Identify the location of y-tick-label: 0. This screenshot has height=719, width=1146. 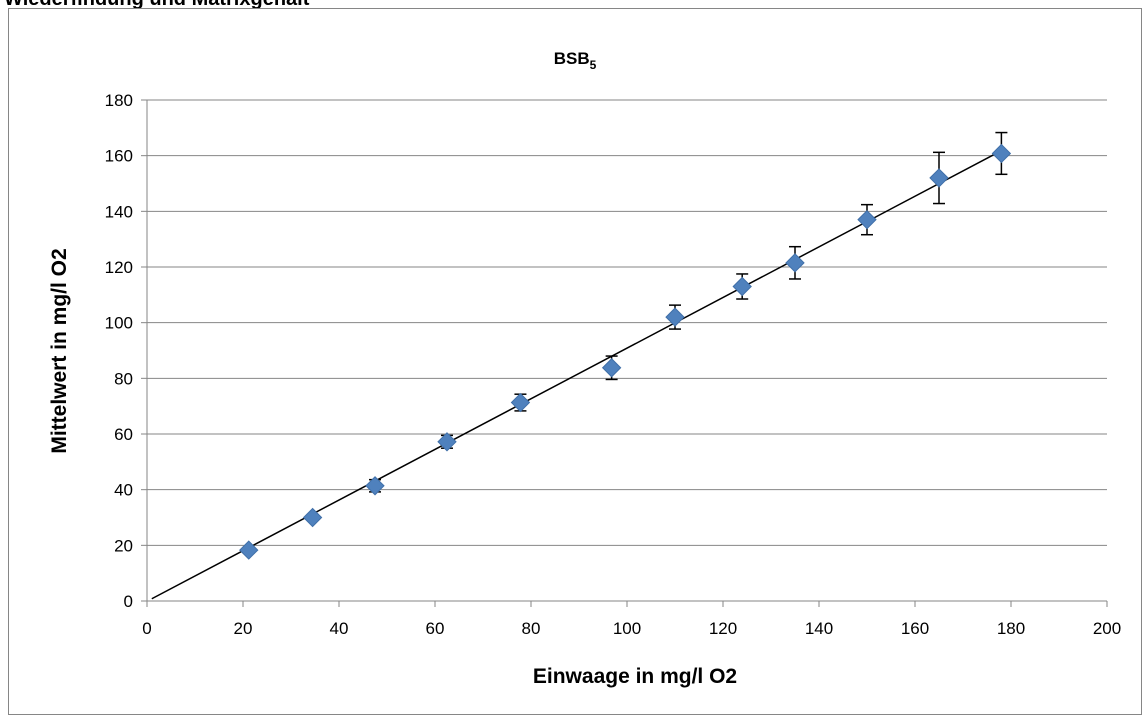
(128, 601).